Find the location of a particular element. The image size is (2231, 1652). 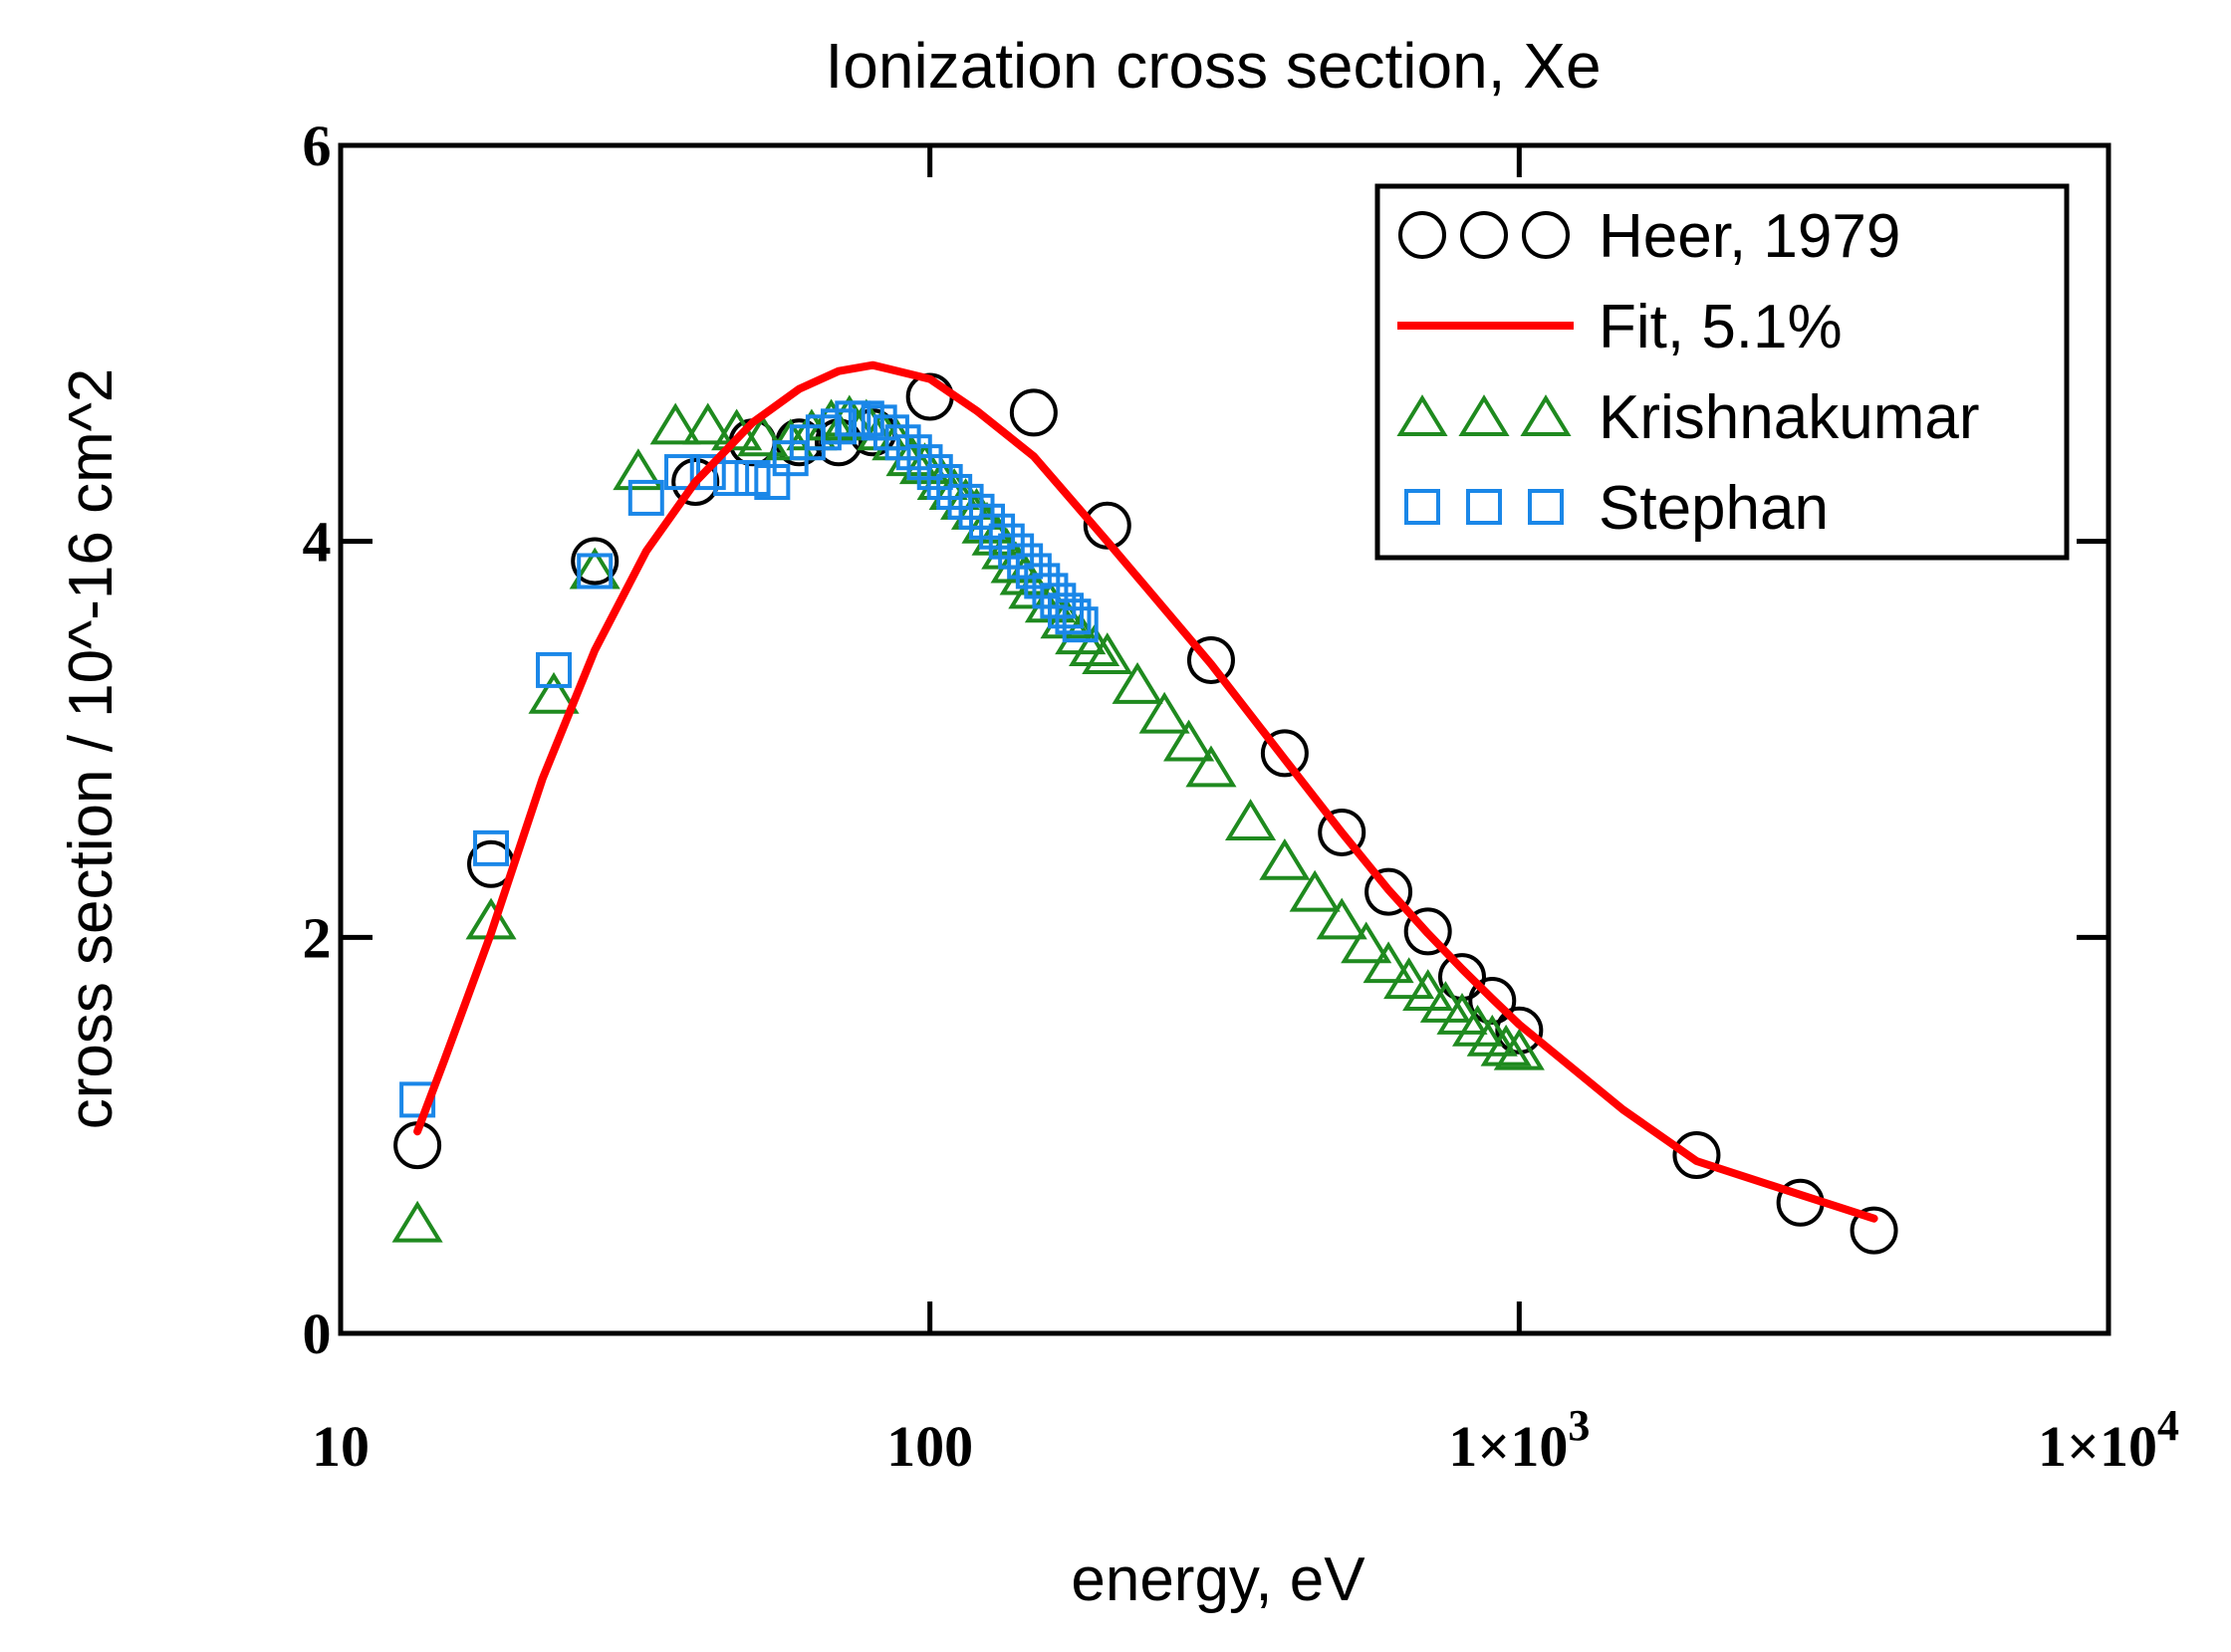

legend-label-heer: Heer, 1979 is located at coordinates (1749, 236).